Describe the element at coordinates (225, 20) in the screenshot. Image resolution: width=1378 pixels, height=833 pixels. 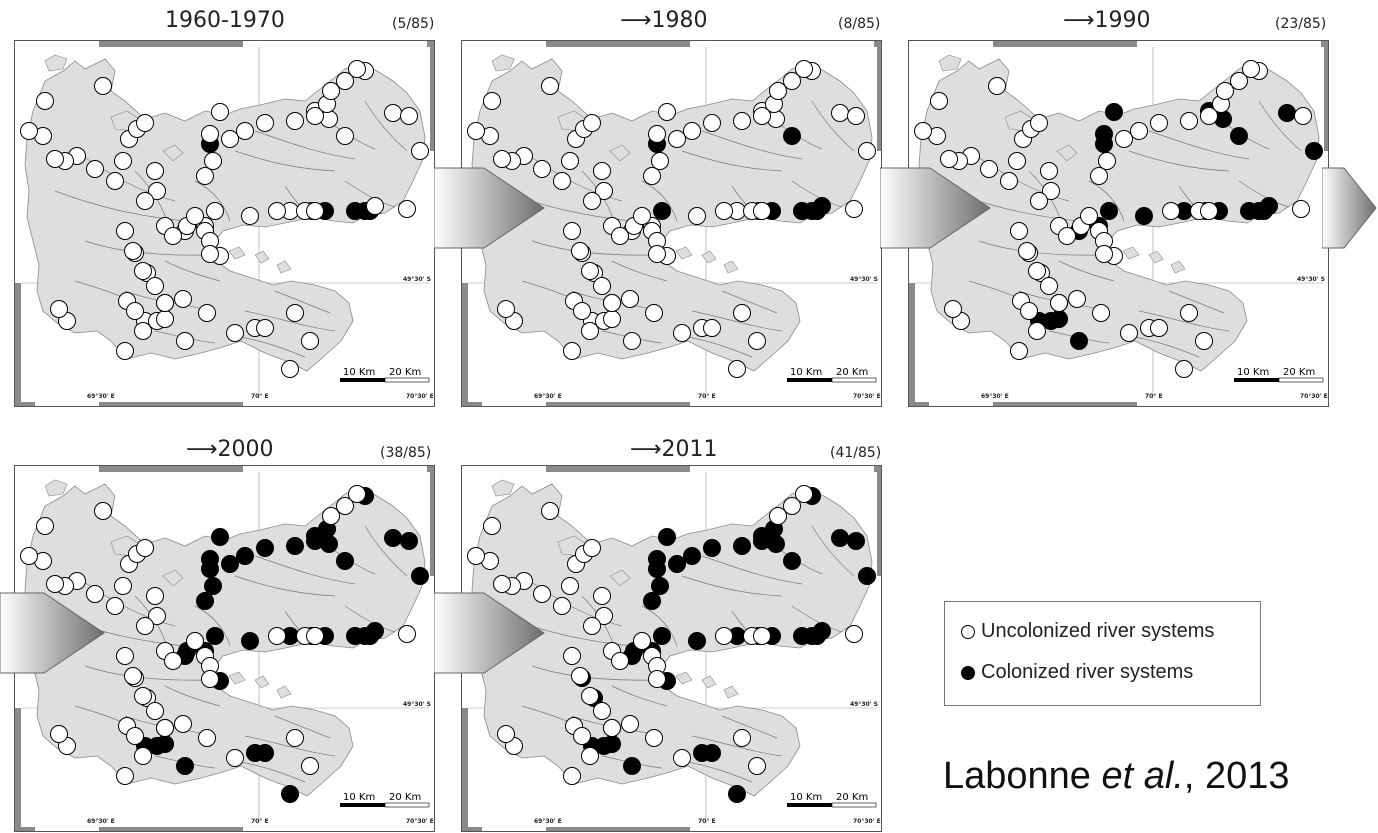
I see `panel-title: 1960-1970` at that location.